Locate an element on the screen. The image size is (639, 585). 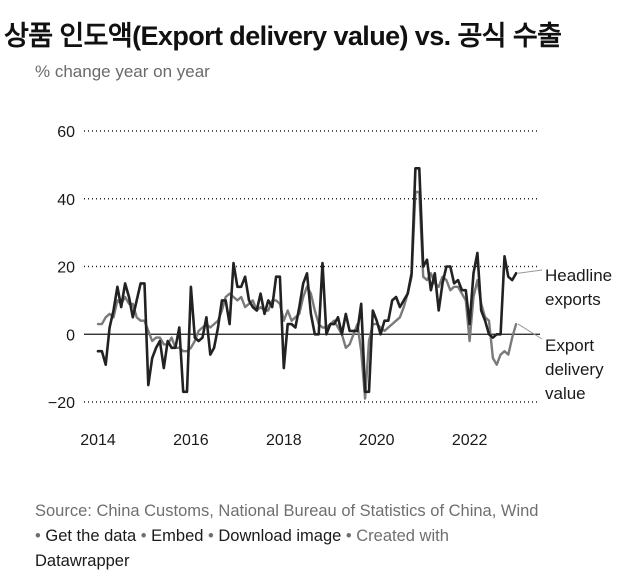
x-tick-label: 2018 is located at coordinates (284, 440).